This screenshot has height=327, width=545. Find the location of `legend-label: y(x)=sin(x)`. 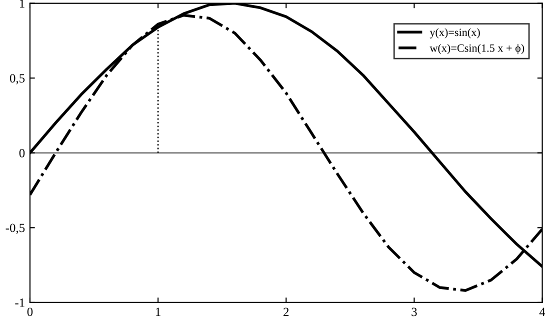

legend-label: y(x)=sin(x) is located at coordinates (455, 33).